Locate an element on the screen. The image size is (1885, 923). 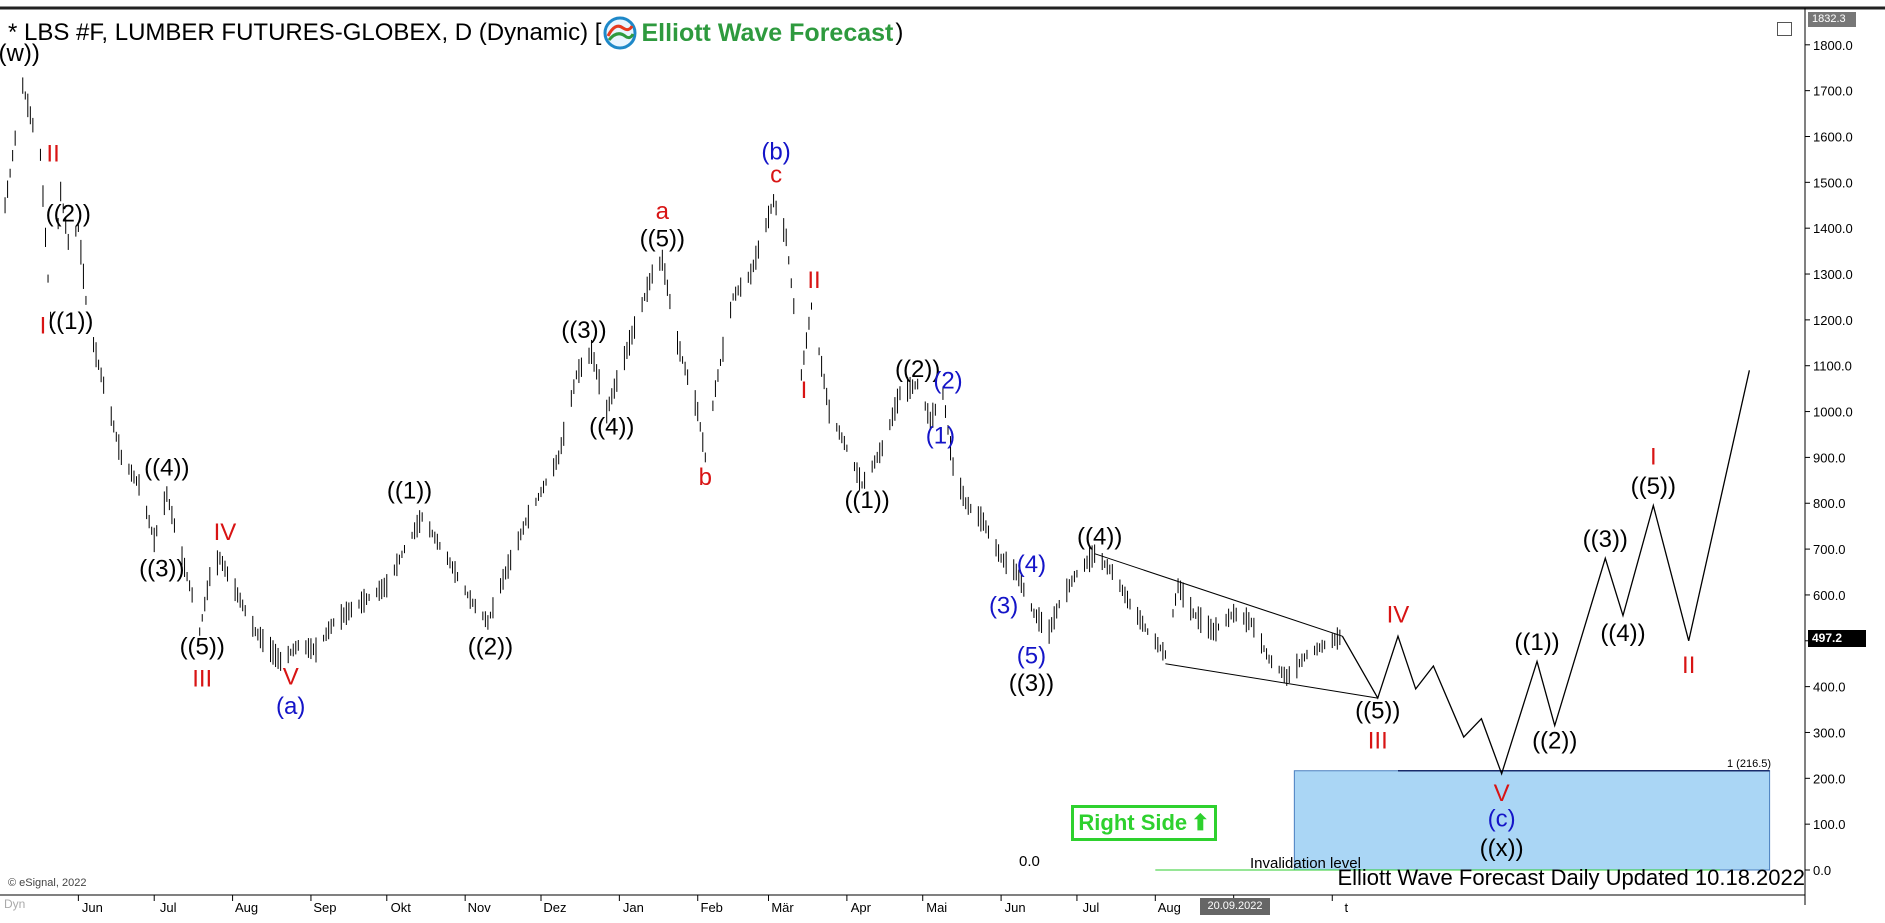
wave-label: b is located at coordinates (705, 477).